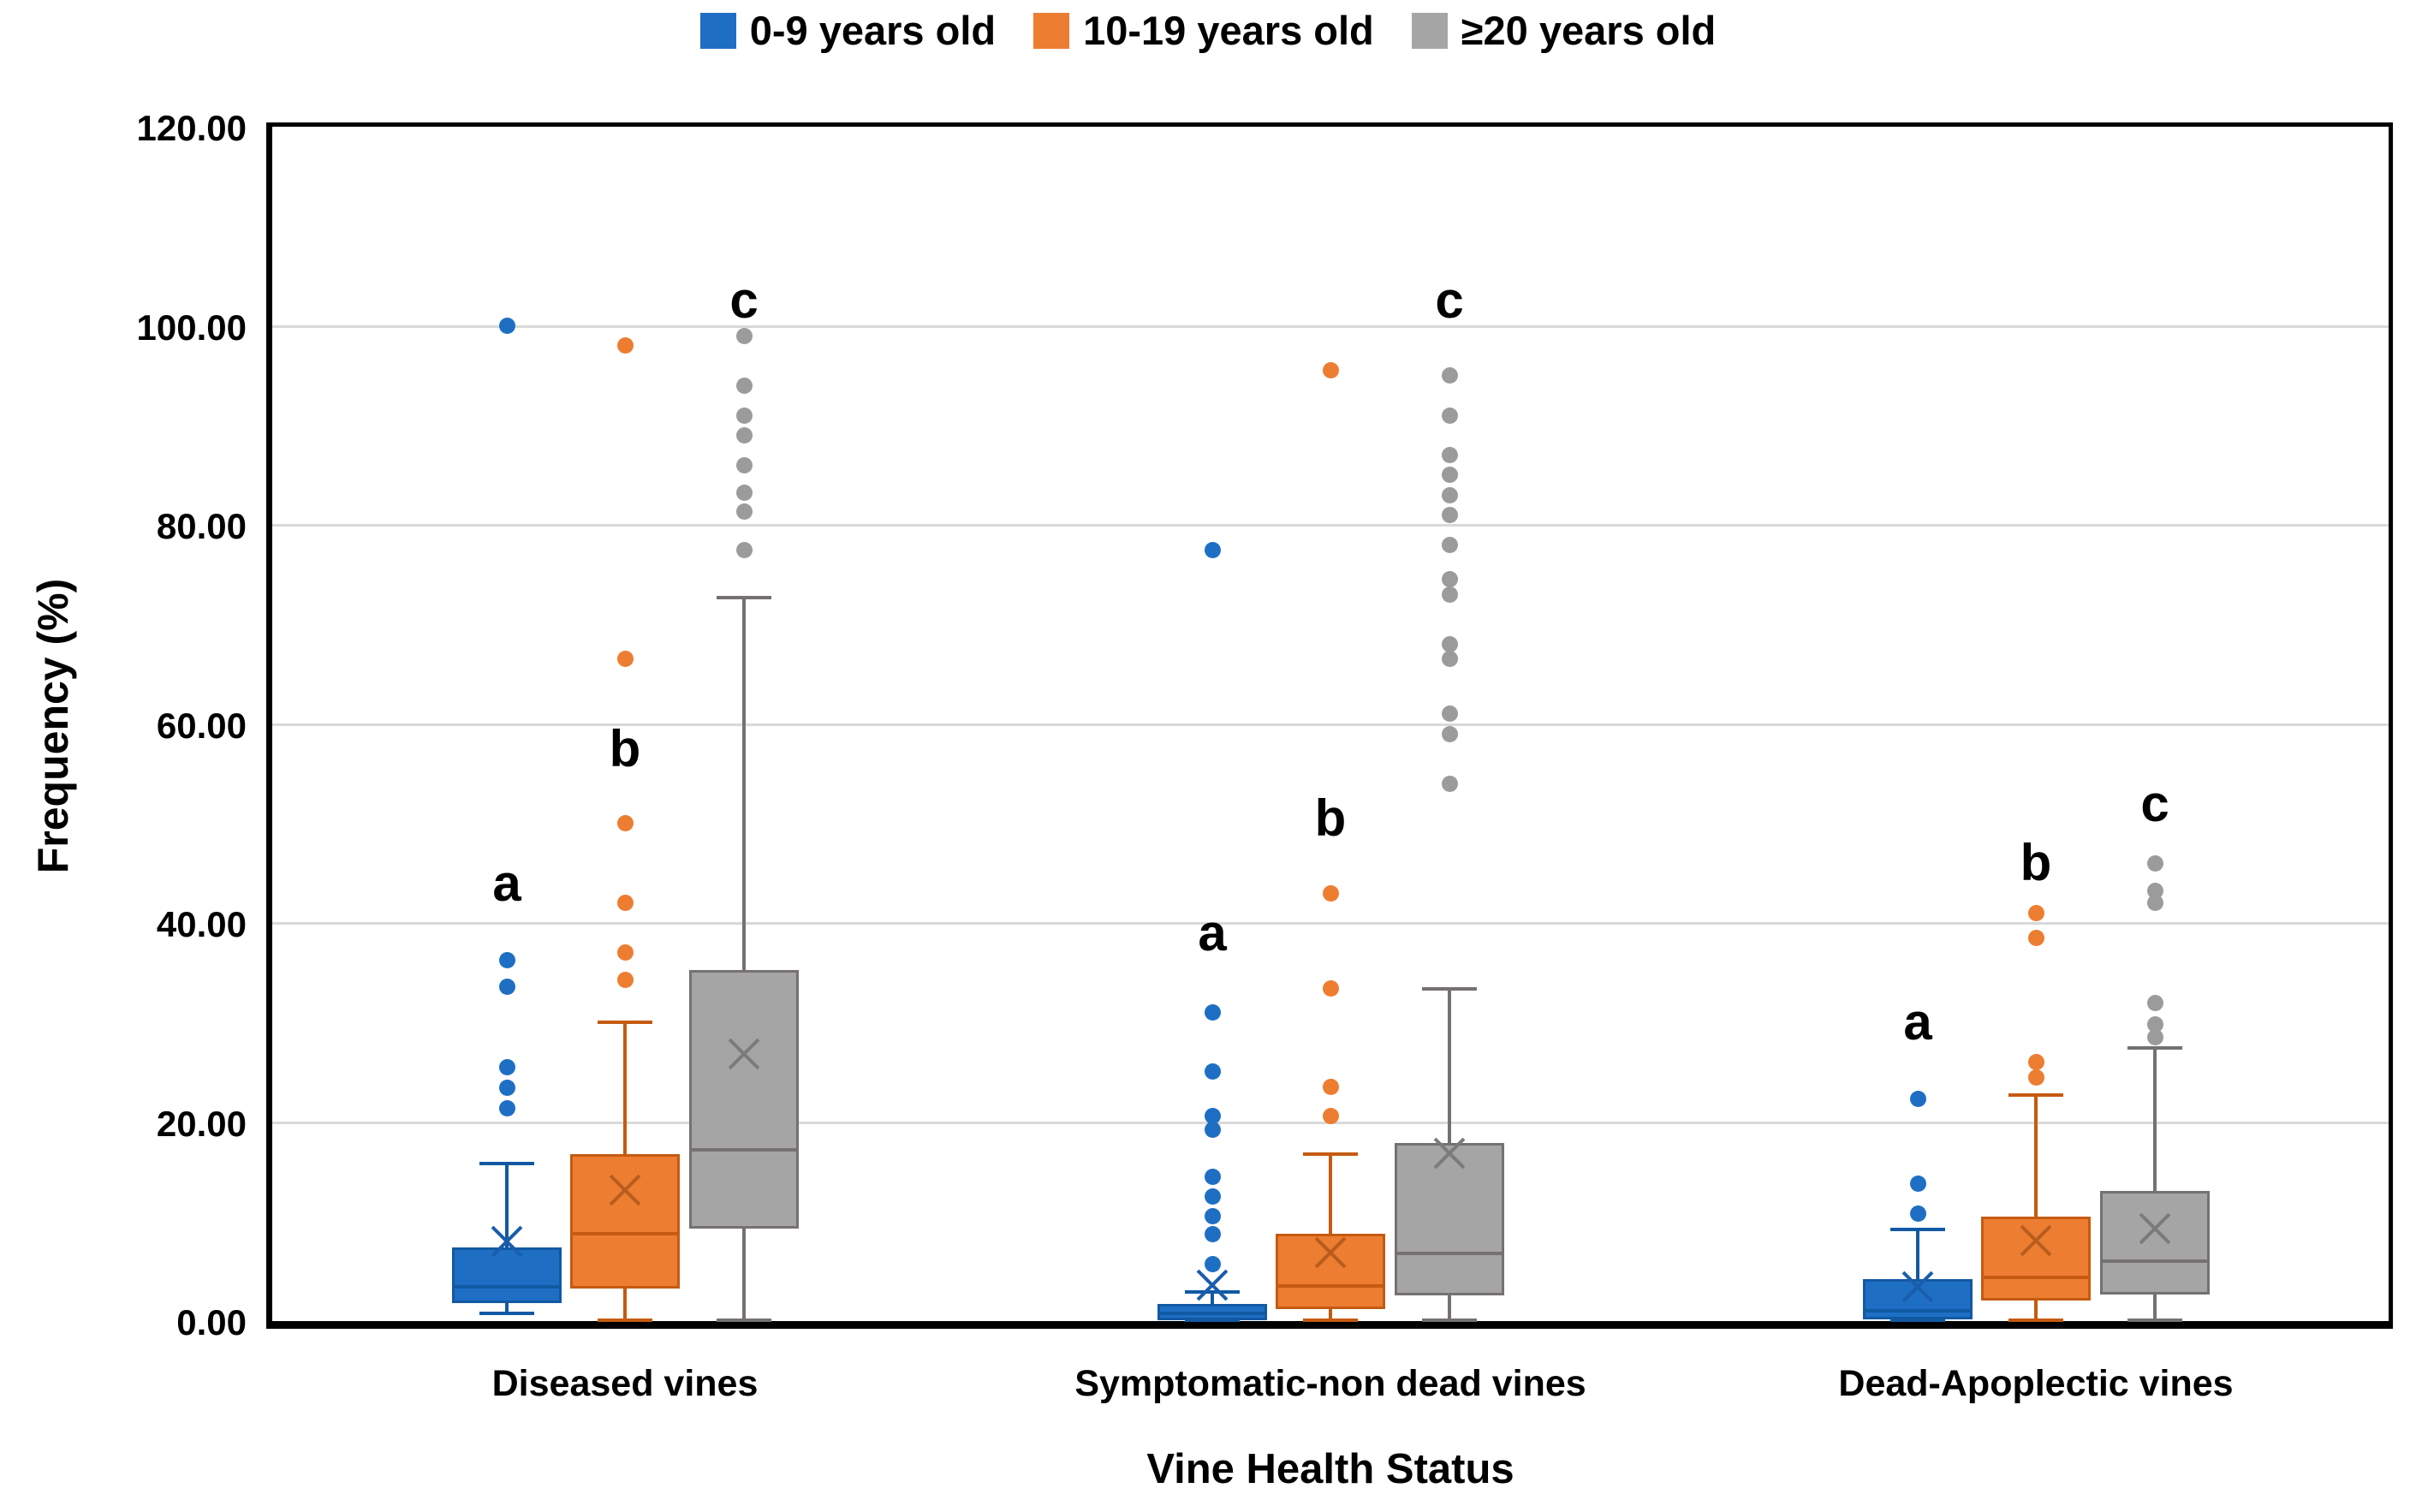 The height and width of the screenshot is (1512, 2416). What do you see at coordinates (1918, 1022) in the screenshot?
I see `significance-letter: a` at bounding box center [1918, 1022].